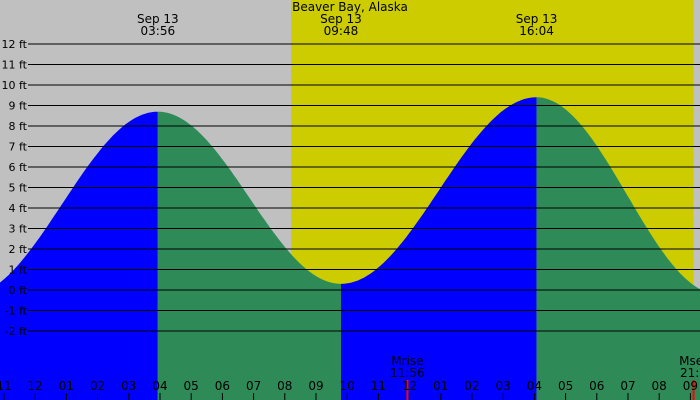  I want to click on tide-event-time: 03:56, so click(158, 31).